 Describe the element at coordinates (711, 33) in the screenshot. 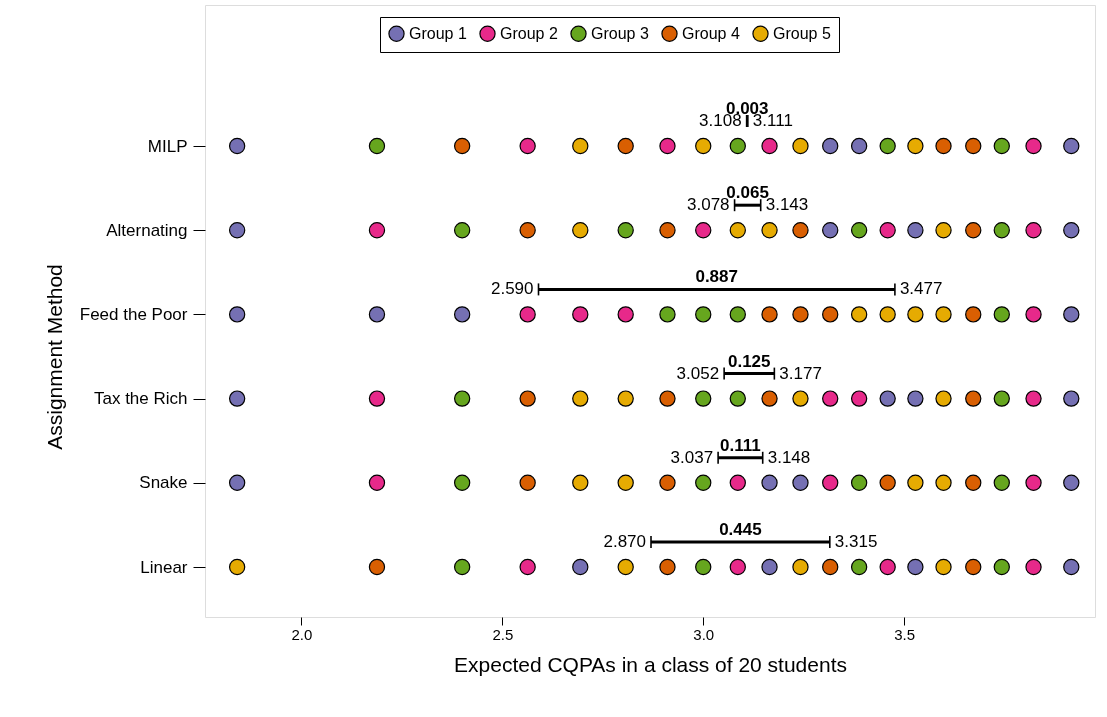

I see `legend-label: Group 4` at that location.